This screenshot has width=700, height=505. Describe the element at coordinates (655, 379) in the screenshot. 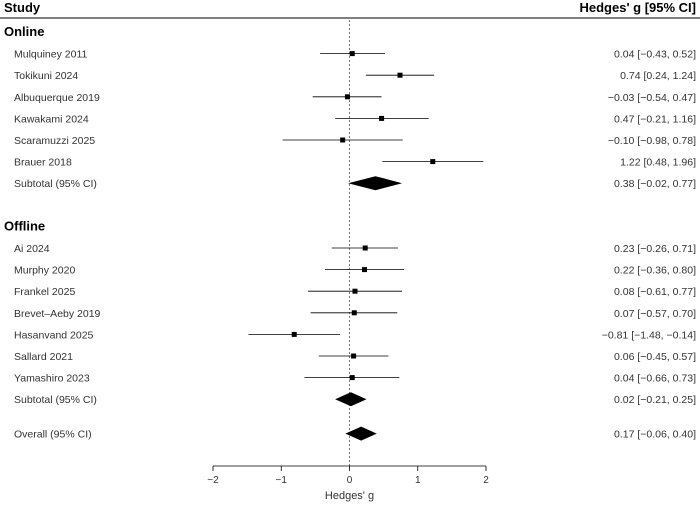

I see `study-estimate: 0.04 [−0.66, 0.73]` at that location.